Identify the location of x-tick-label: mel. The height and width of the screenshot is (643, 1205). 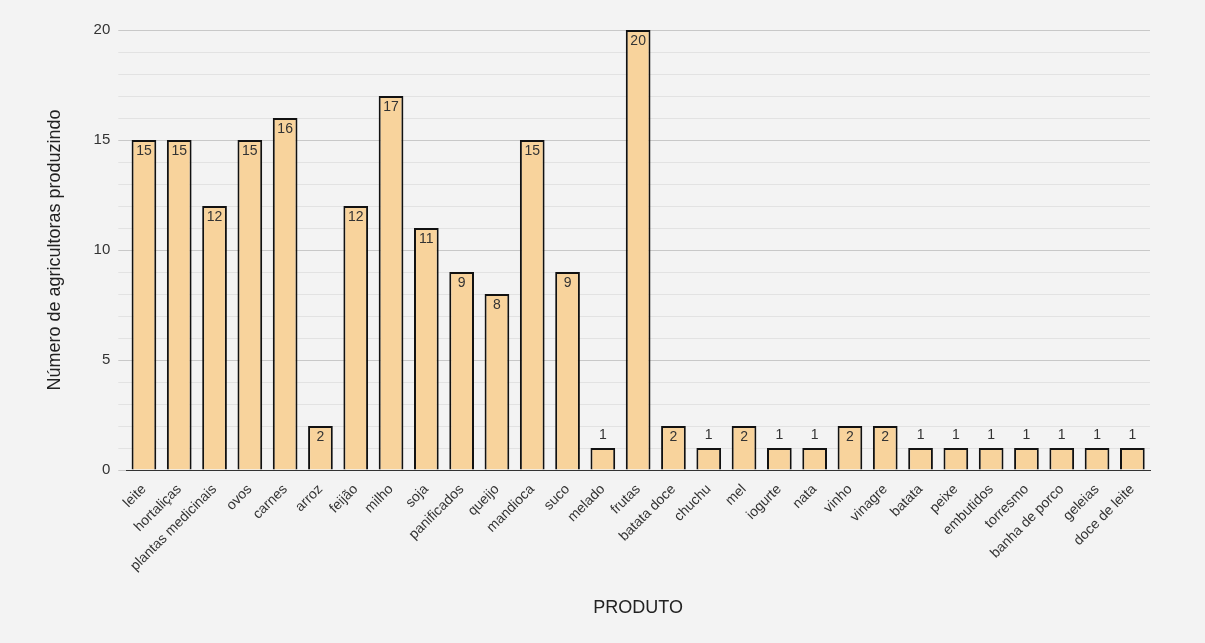
(735, 494).